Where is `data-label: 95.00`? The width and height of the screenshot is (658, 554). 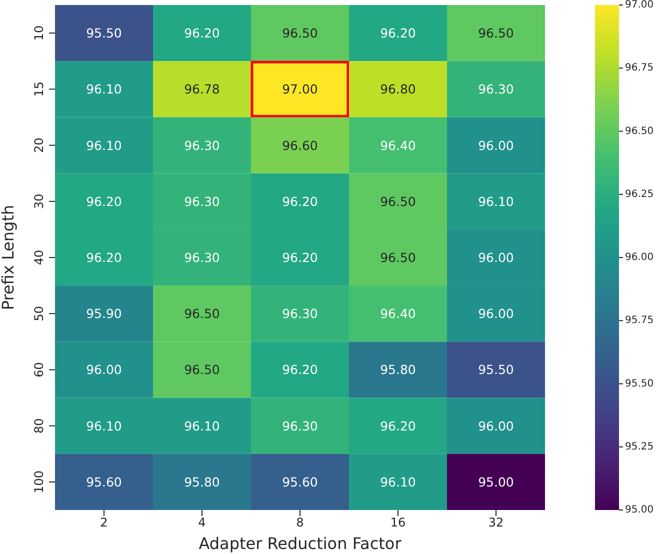
data-label: 95.00 is located at coordinates (496, 482).